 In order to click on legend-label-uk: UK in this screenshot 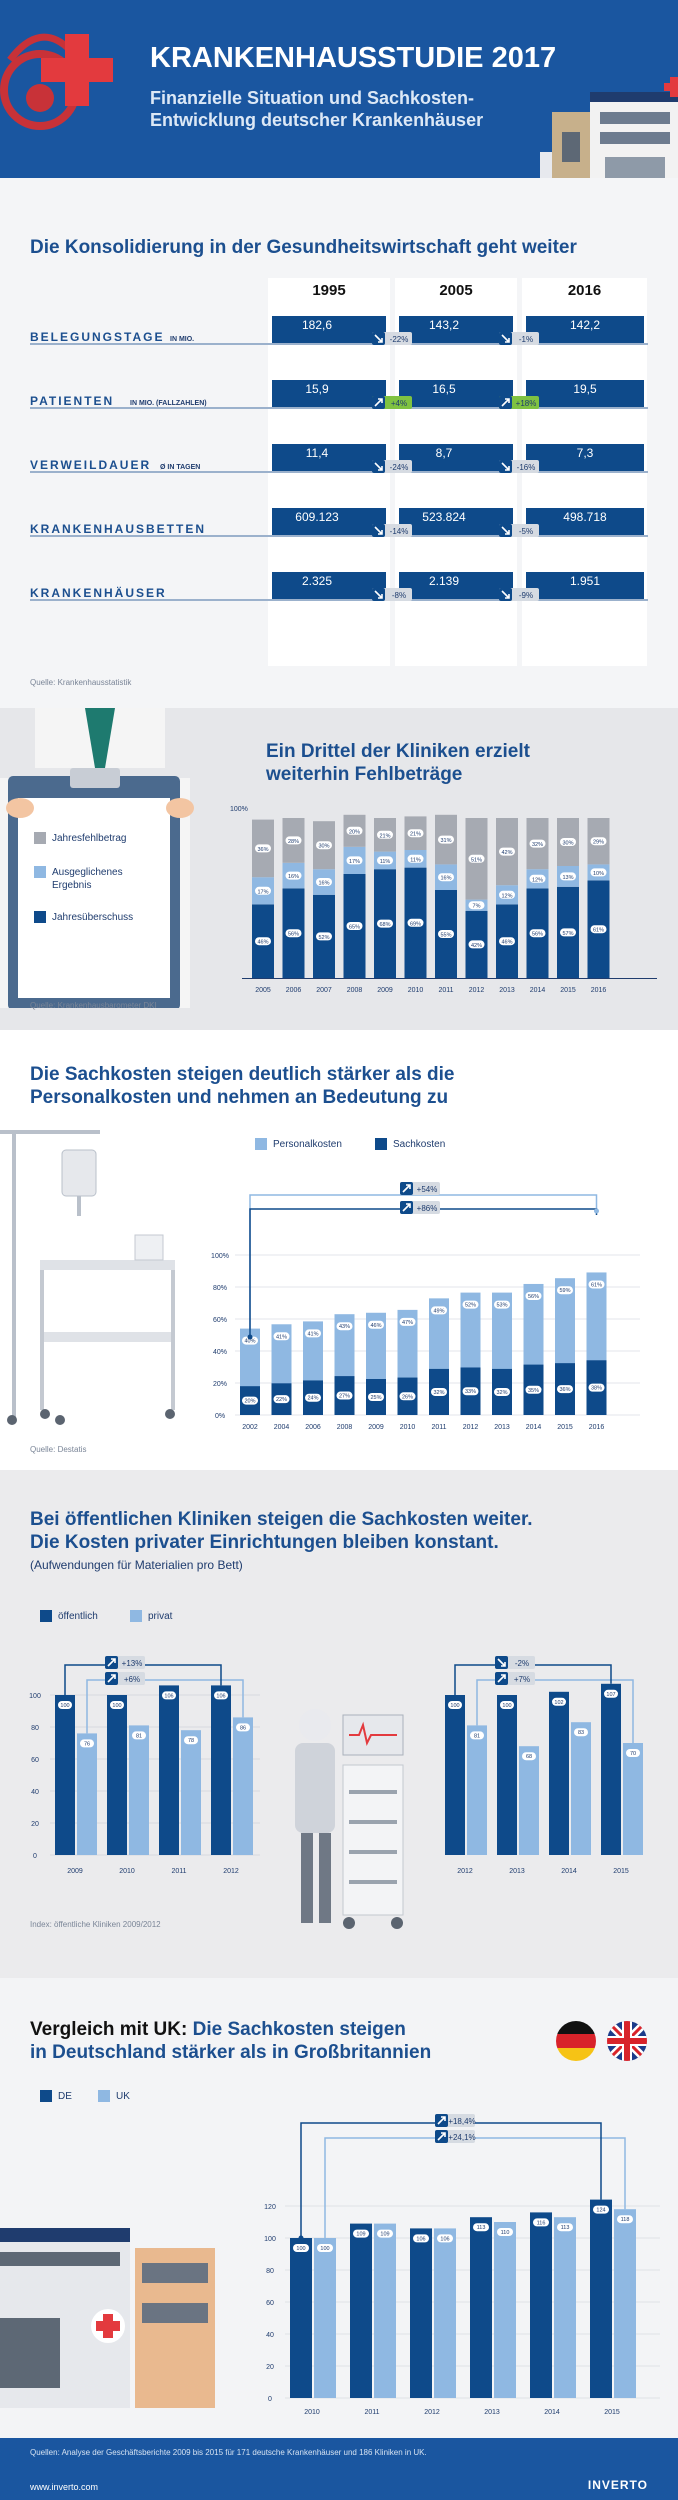, I will do `click(123, 2096)`.